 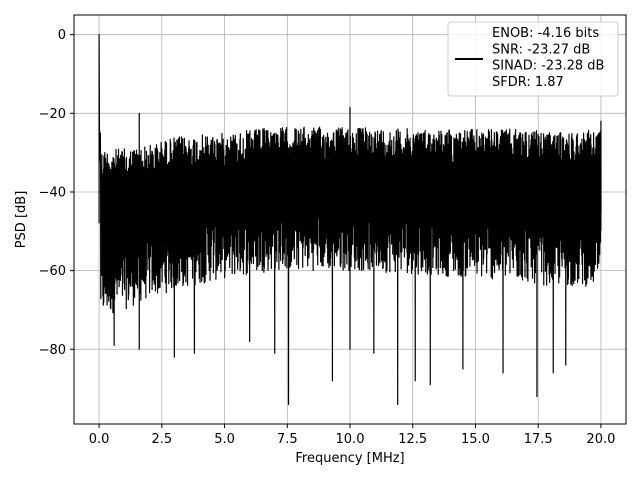 I want to click on x-tick-label: 17.5, so click(x=538, y=439).